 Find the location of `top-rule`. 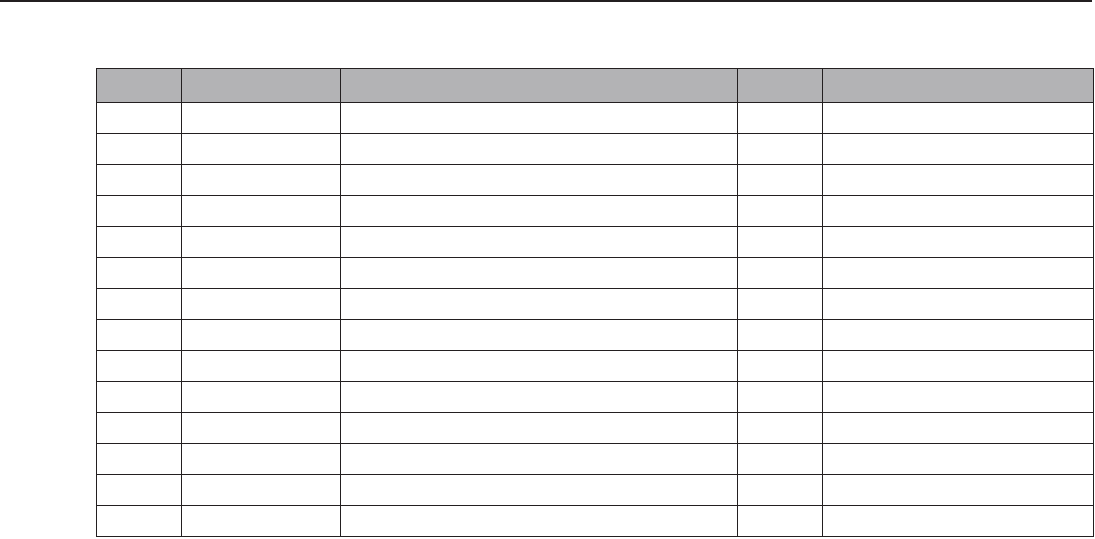

top-rule is located at coordinates (546, 1).